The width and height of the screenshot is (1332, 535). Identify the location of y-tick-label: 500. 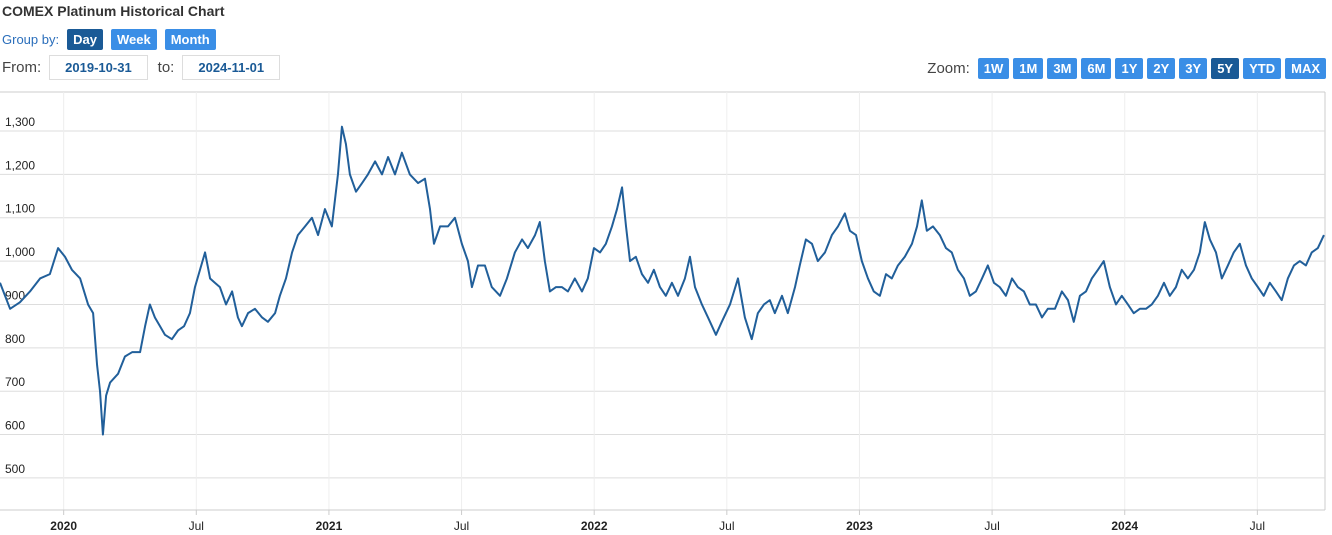
(15, 469).